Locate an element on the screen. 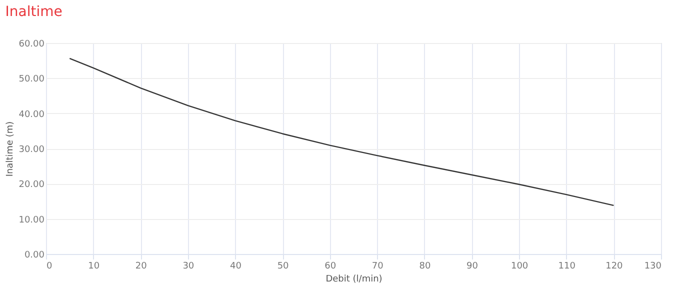 This screenshot has height=300, width=700. y-tick-label: 30.00 is located at coordinates (31, 150).